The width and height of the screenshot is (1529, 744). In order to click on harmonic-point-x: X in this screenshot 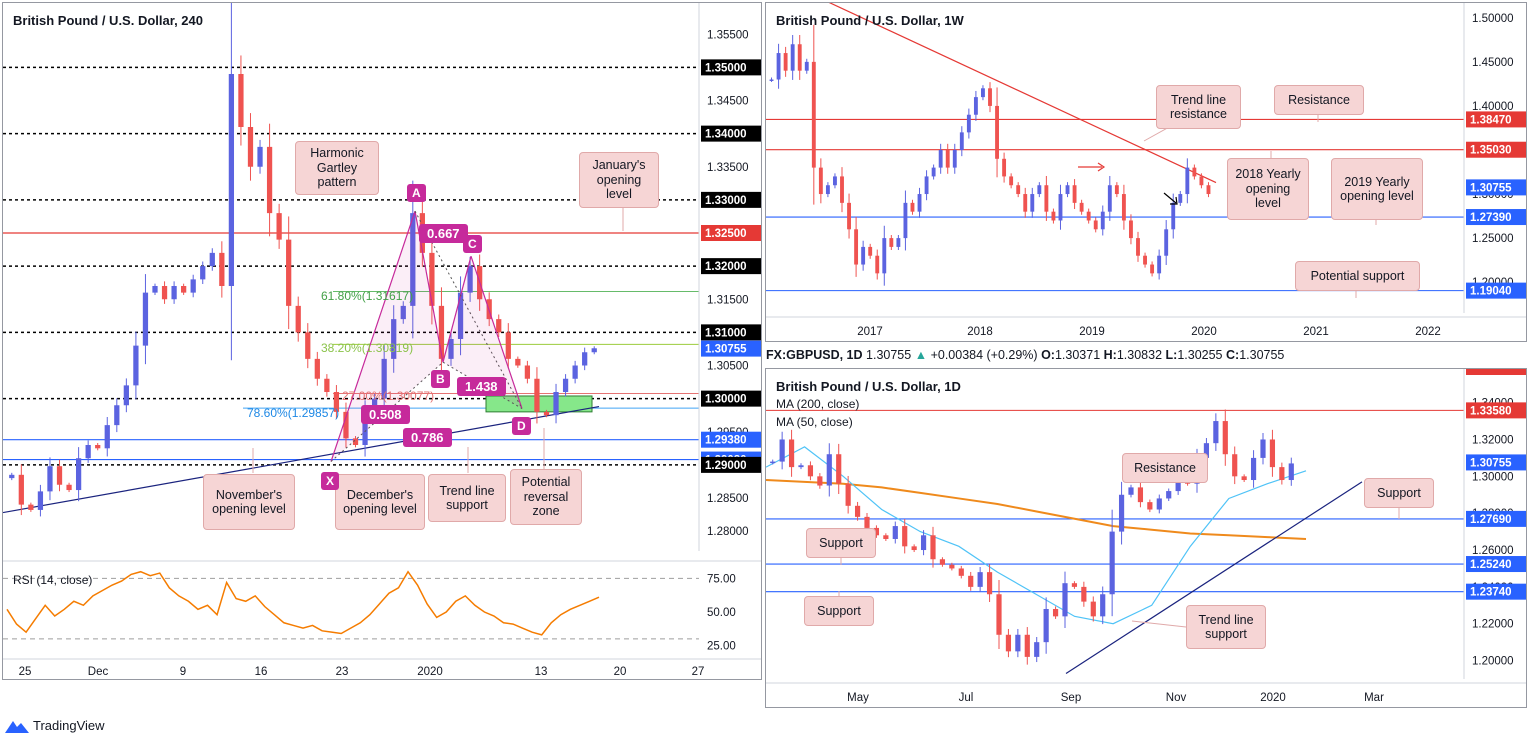, I will do `click(330, 481)`.